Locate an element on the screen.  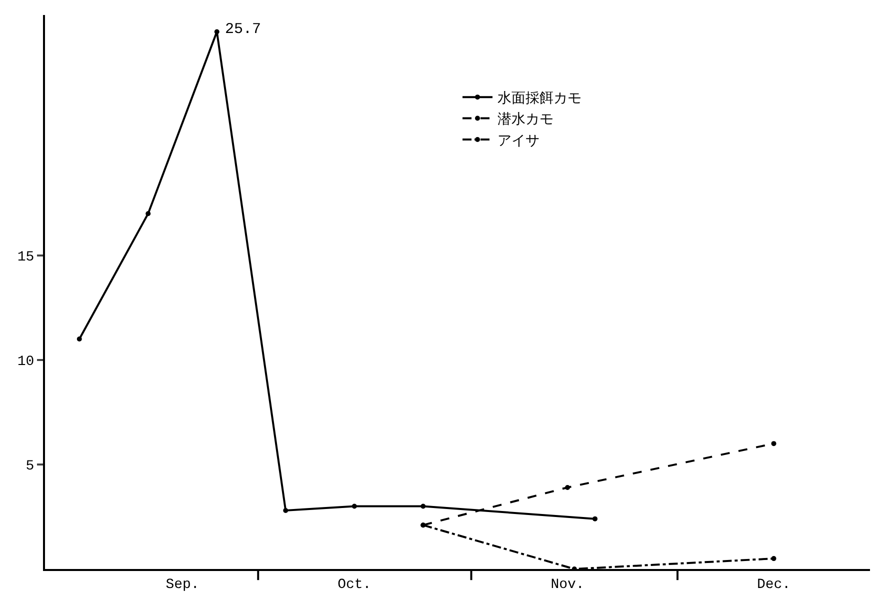
y-tick-label: 10 is located at coordinates (25, 362).